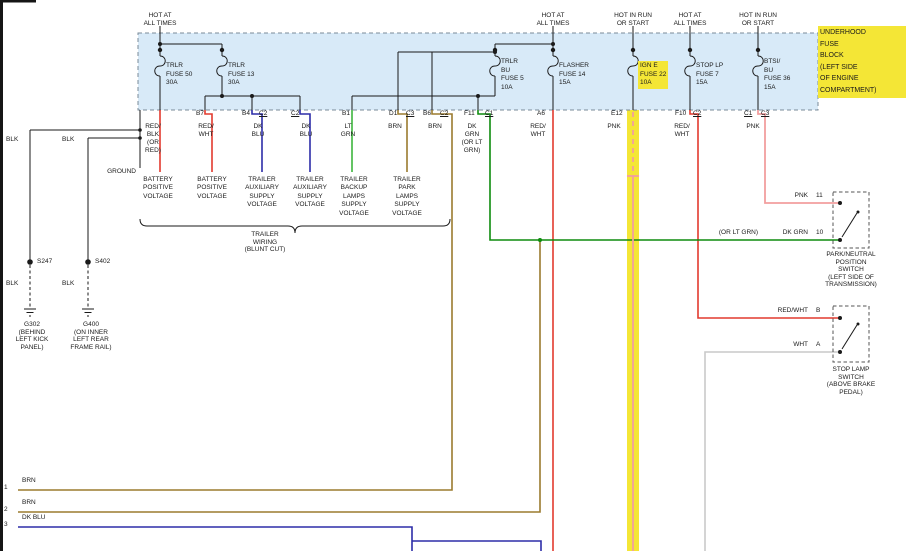 This screenshot has width=907, height=551. Describe the element at coordinates (354, 196) in the screenshot. I see `circuit-label-backup: TRAILER BACKUP LAMPS SUPPLY VOLTAGE` at that location.